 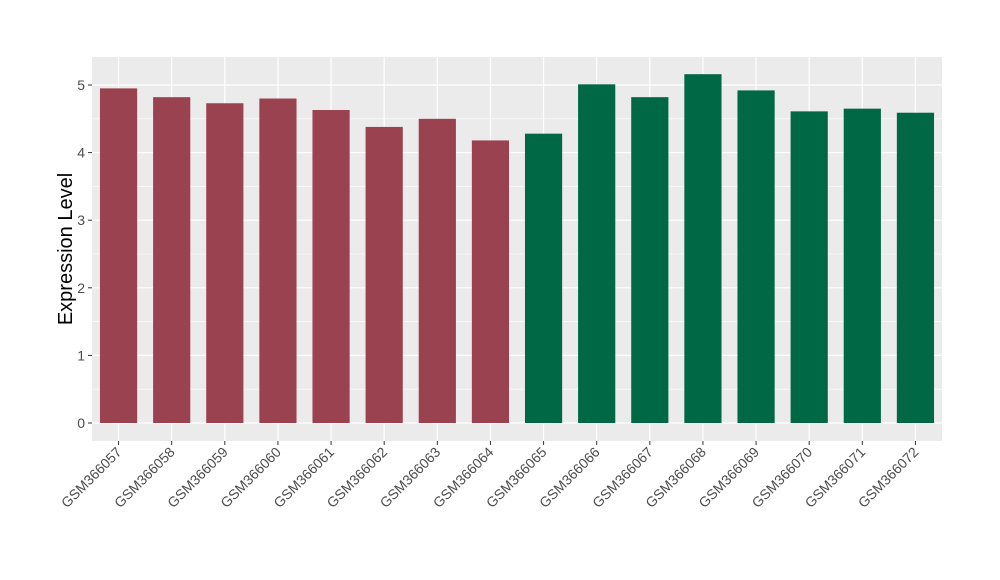 What do you see at coordinates (862, 265) in the screenshot?
I see `bar-GSM366071` at bounding box center [862, 265].